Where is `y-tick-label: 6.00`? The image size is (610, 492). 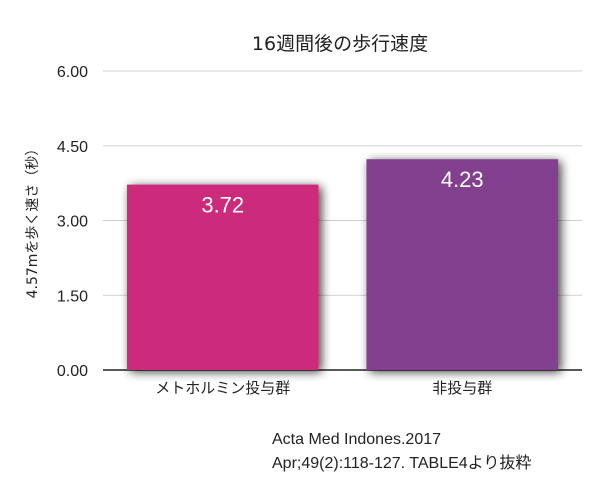 y-tick-label: 6.00 is located at coordinates (72, 72).